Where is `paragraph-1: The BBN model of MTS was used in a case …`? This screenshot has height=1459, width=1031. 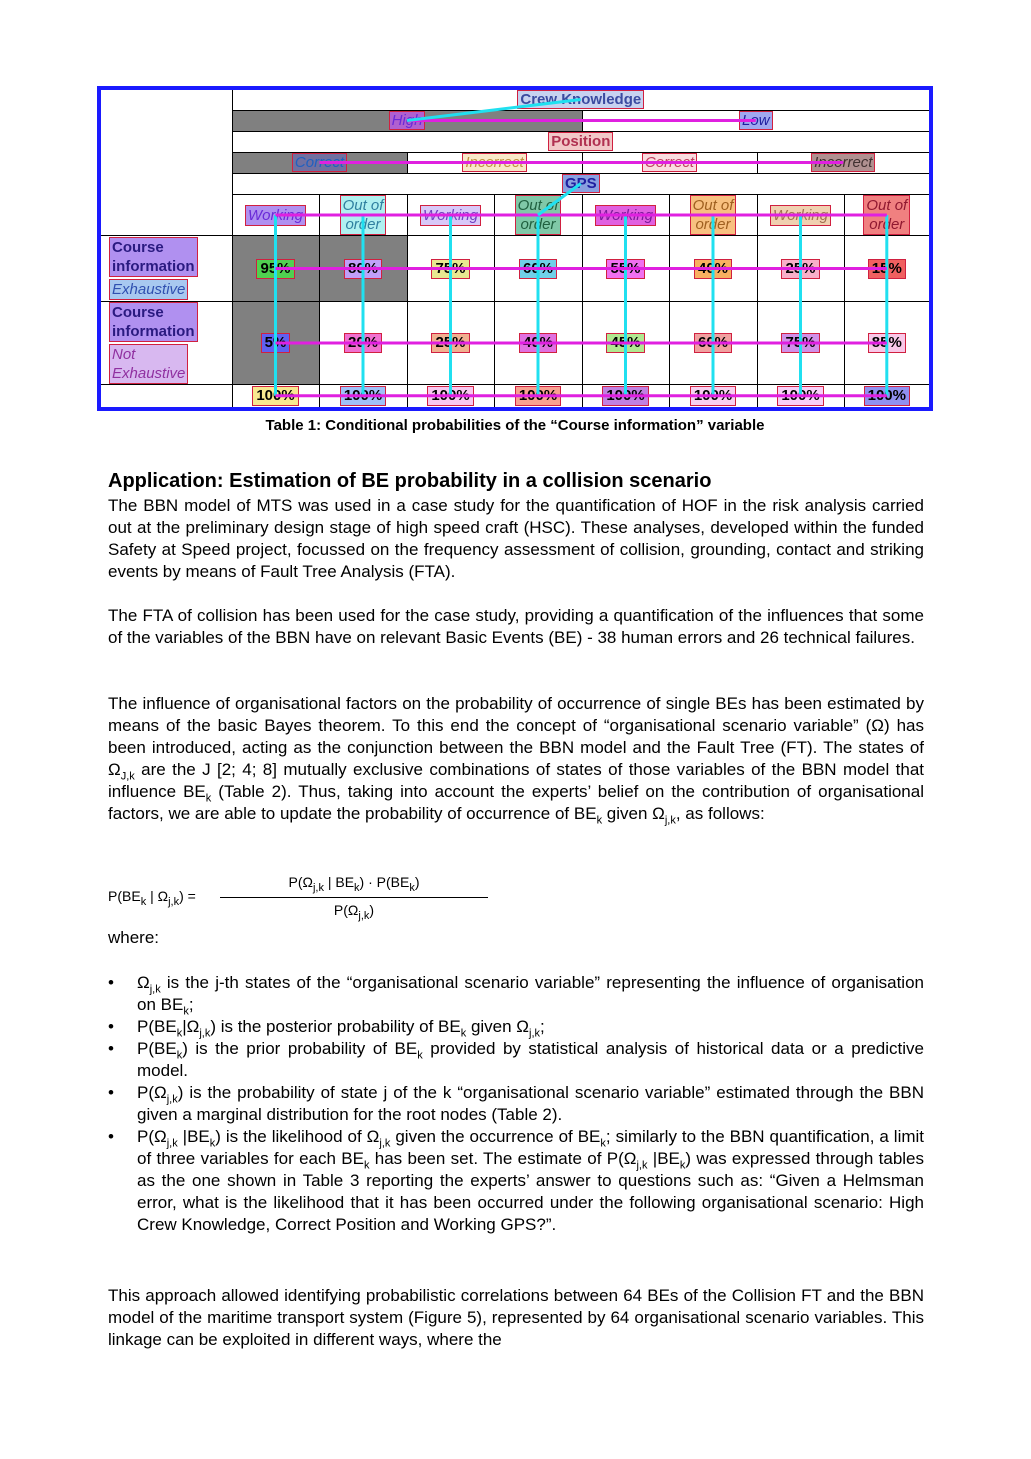 paragraph-1: The BBN model of MTS was used in a case … is located at coordinates (516, 539).